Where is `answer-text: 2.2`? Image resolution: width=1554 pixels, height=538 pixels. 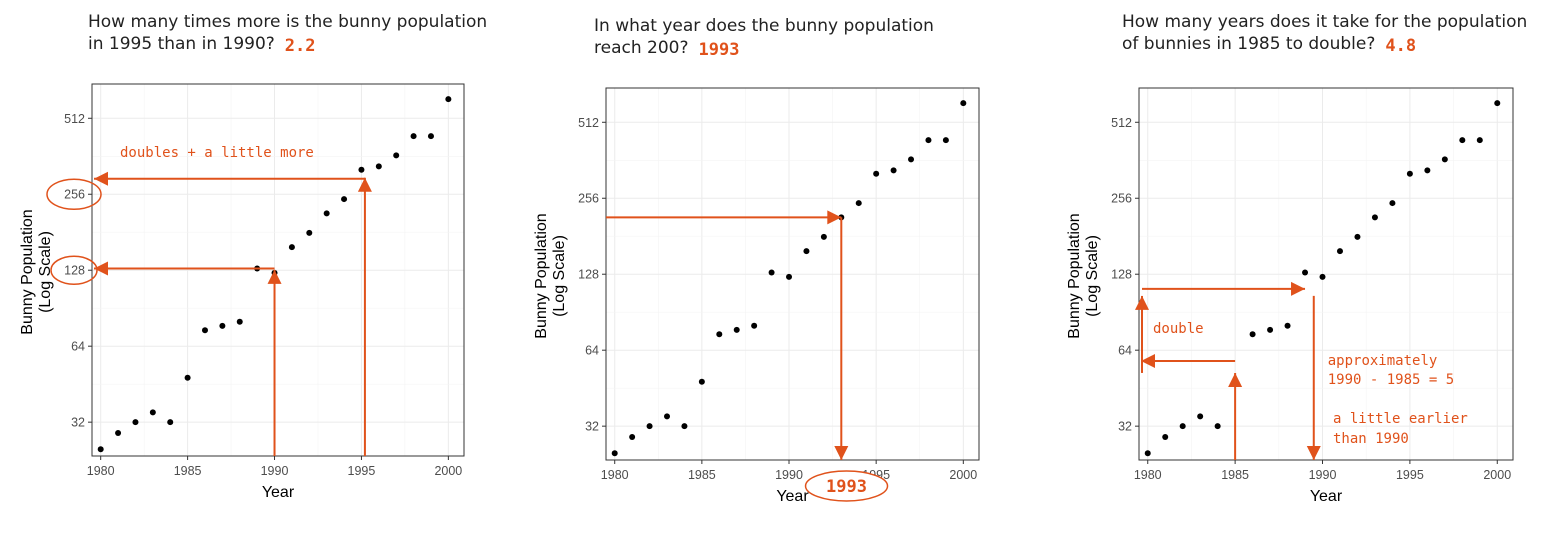
answer-text: 2.2 is located at coordinates (300, 46).